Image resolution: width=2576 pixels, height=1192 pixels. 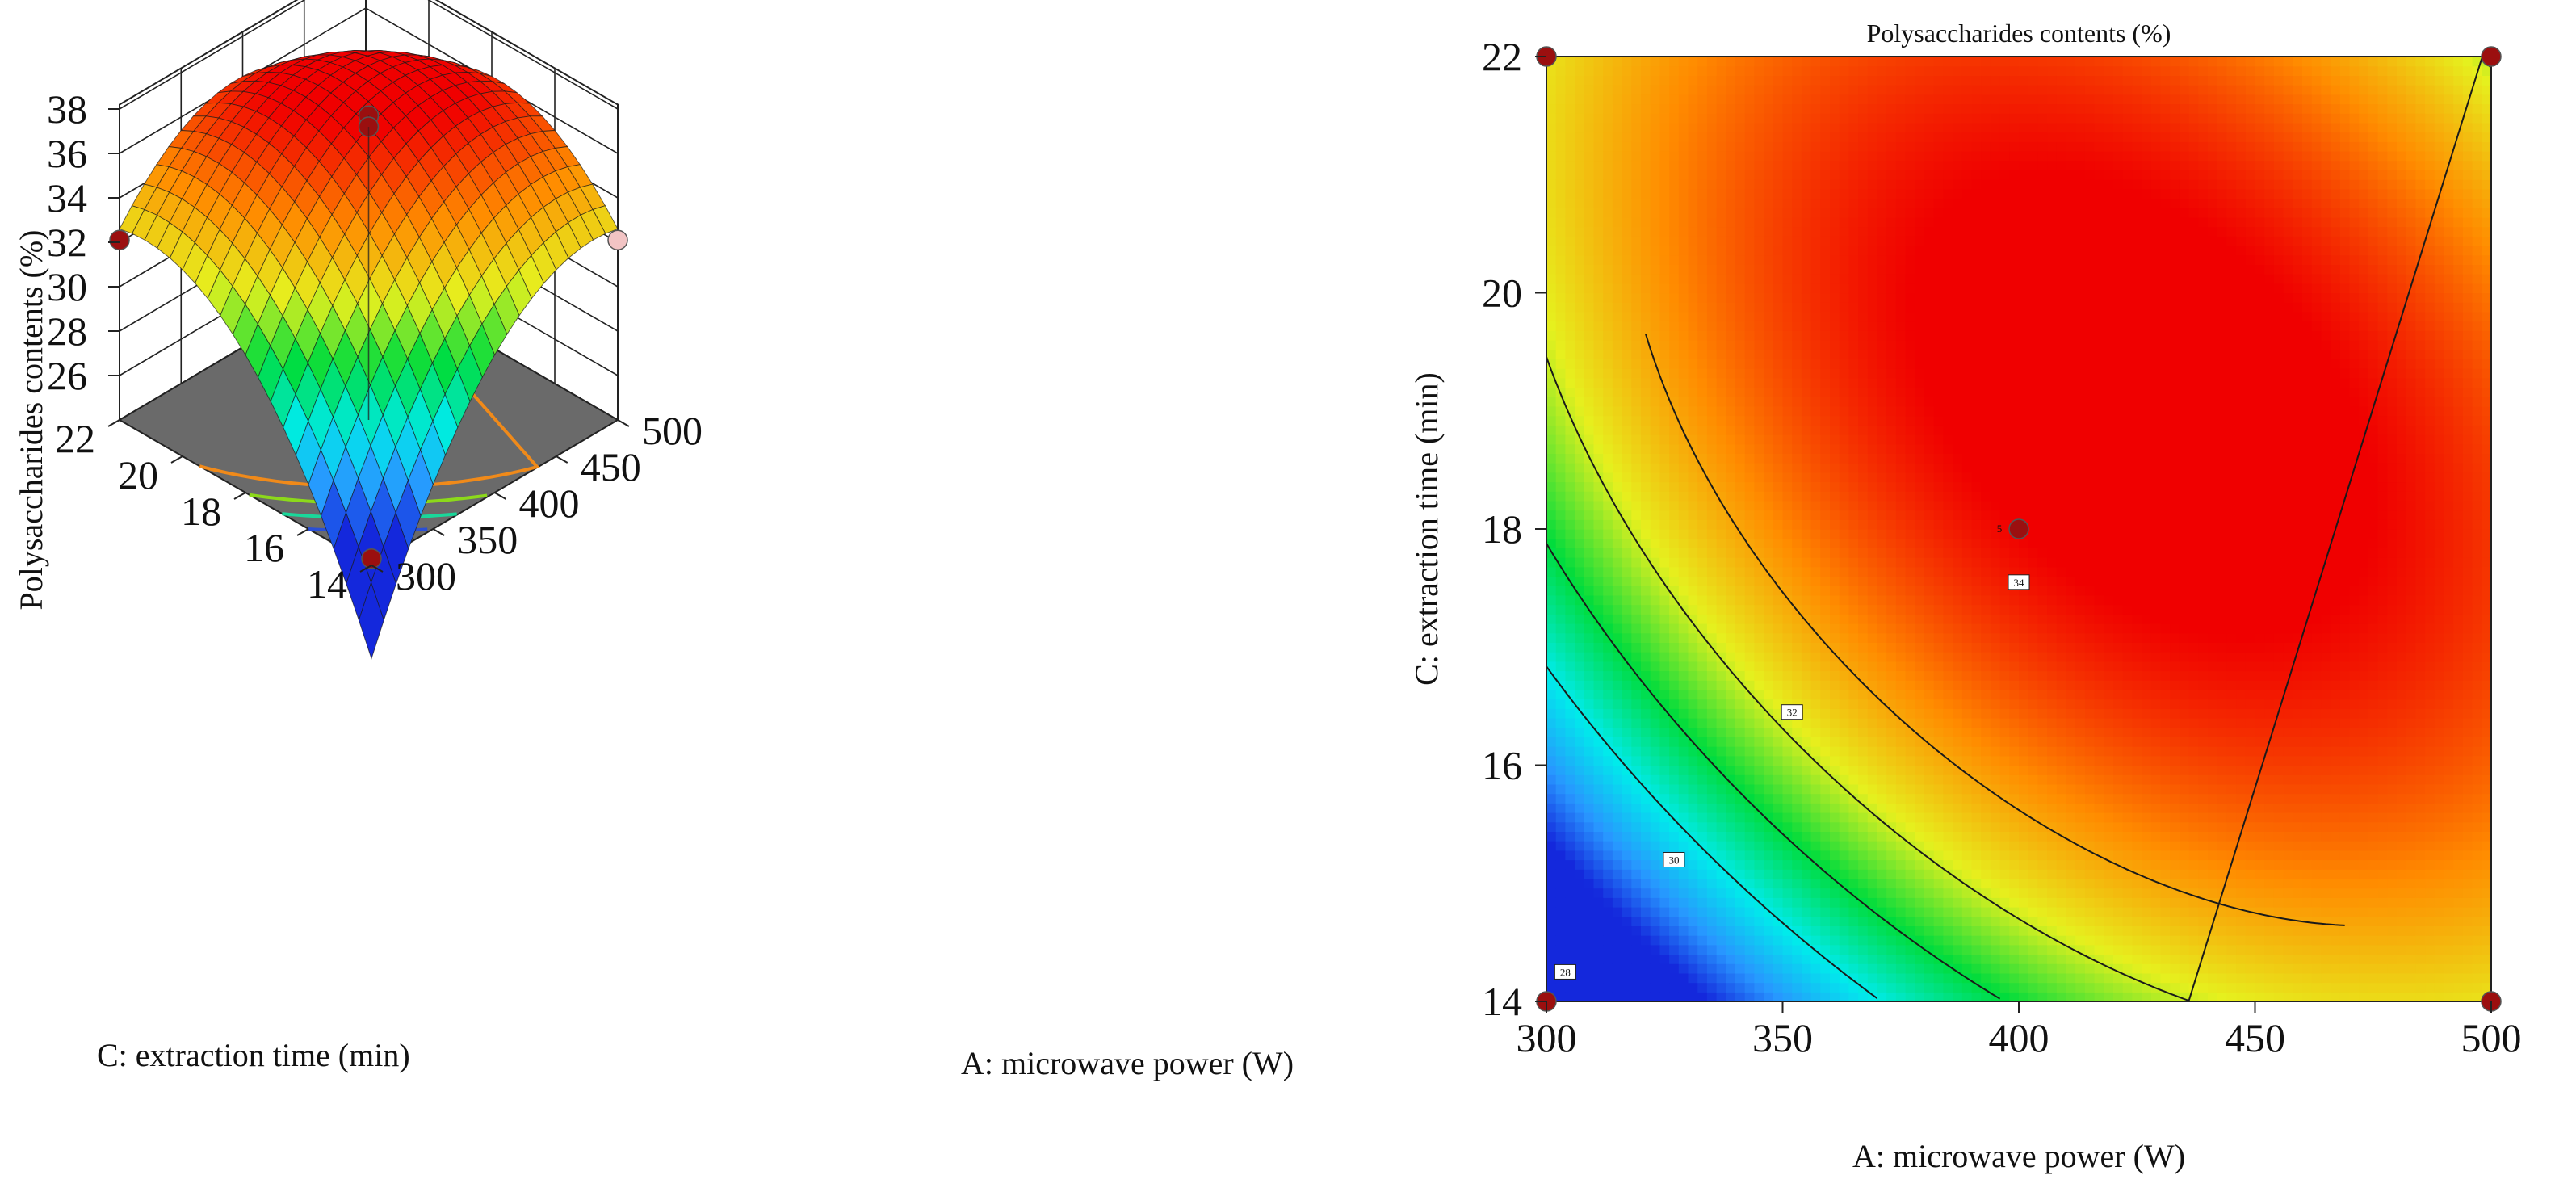 I want to click on design-point-3d, so click(x=617, y=240).